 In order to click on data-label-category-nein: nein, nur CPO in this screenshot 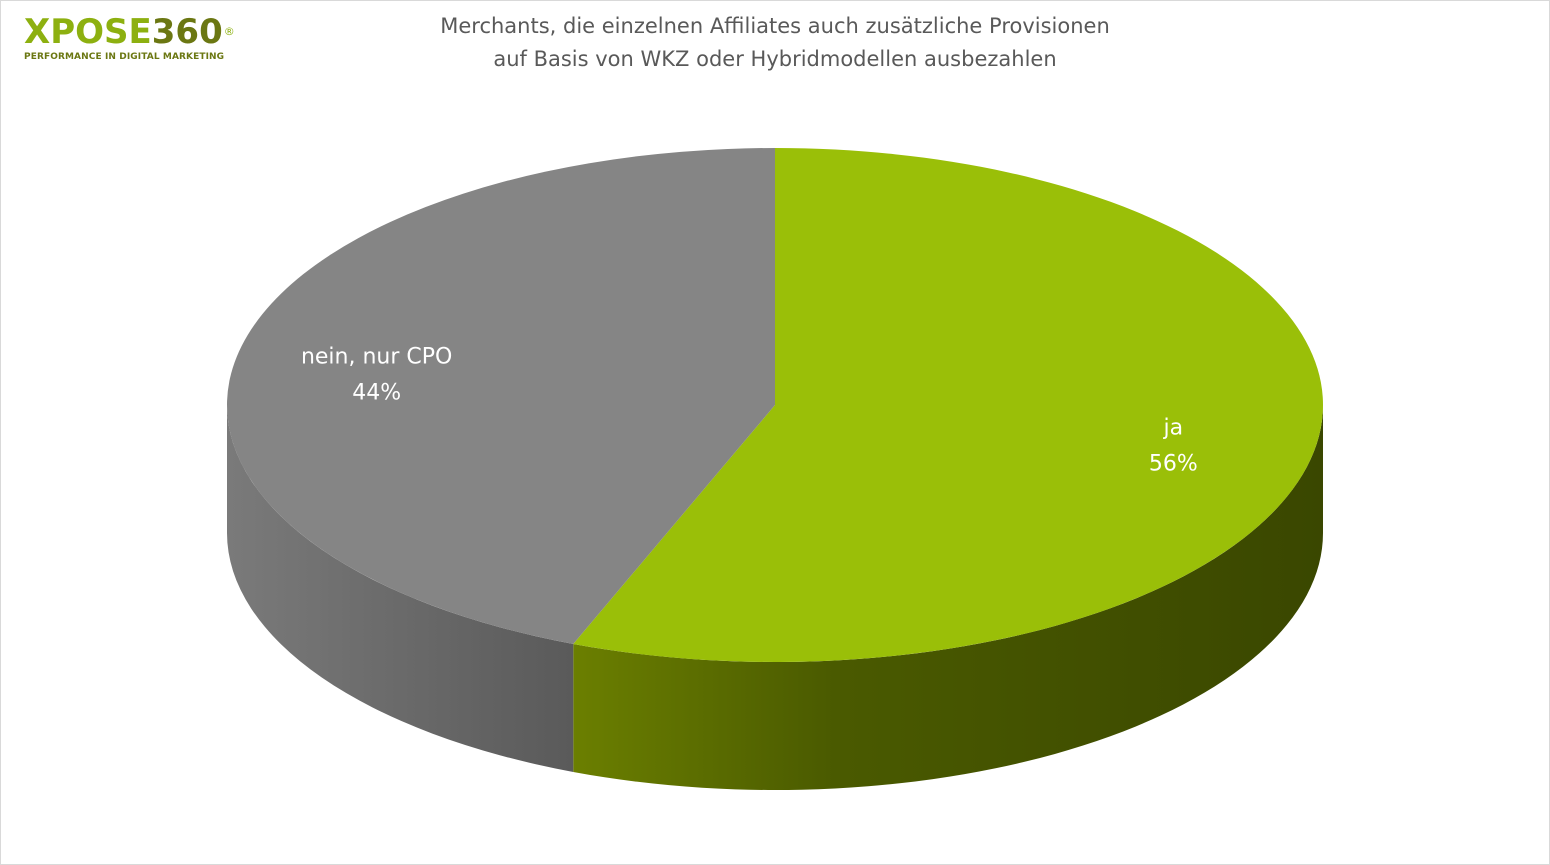, I will do `click(376, 356)`.